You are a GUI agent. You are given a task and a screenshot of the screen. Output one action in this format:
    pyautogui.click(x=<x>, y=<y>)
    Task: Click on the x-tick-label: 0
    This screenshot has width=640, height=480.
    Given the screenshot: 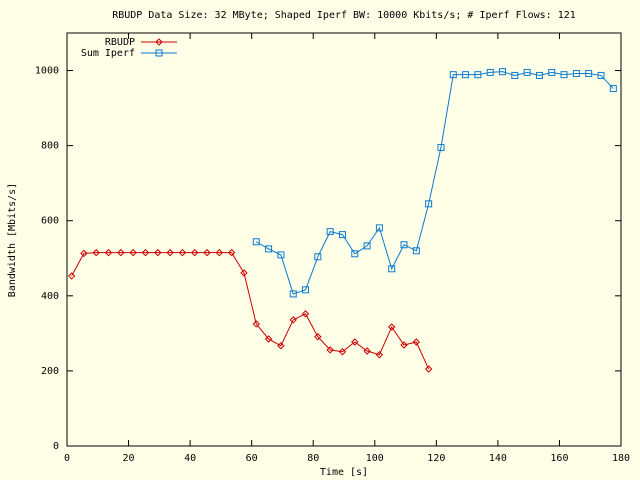 What is the action you would take?
    pyautogui.click(x=67, y=458)
    